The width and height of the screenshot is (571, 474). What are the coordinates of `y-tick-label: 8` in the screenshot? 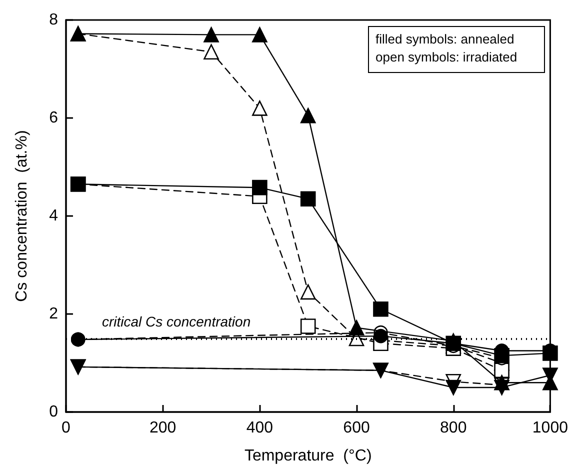 It's located at (53, 20).